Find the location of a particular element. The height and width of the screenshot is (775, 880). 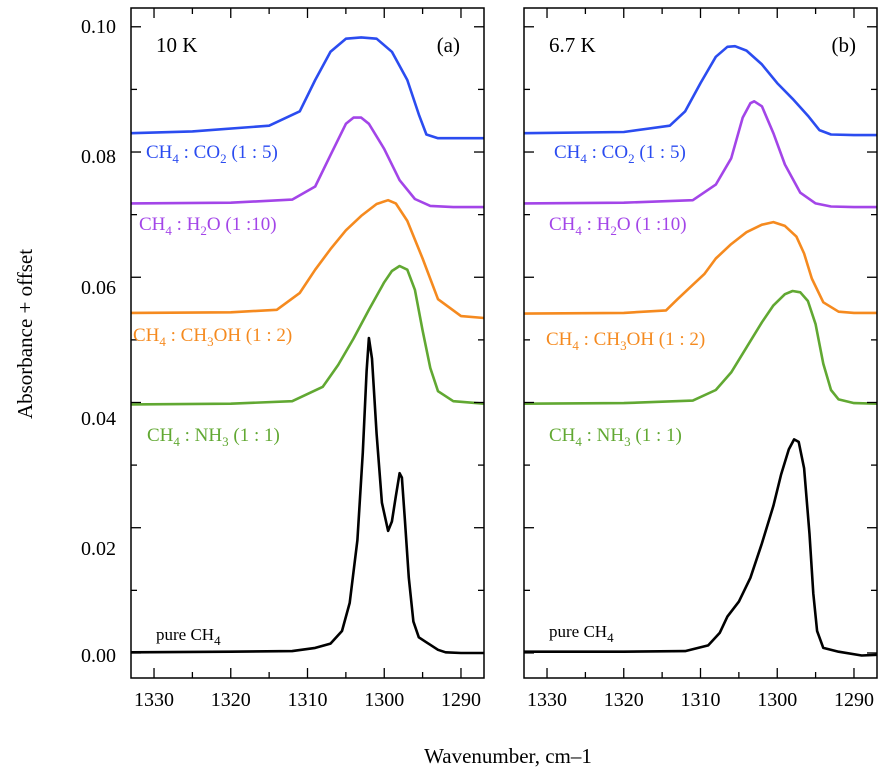

y-tick-label: 0.04 is located at coordinates (98, 419).